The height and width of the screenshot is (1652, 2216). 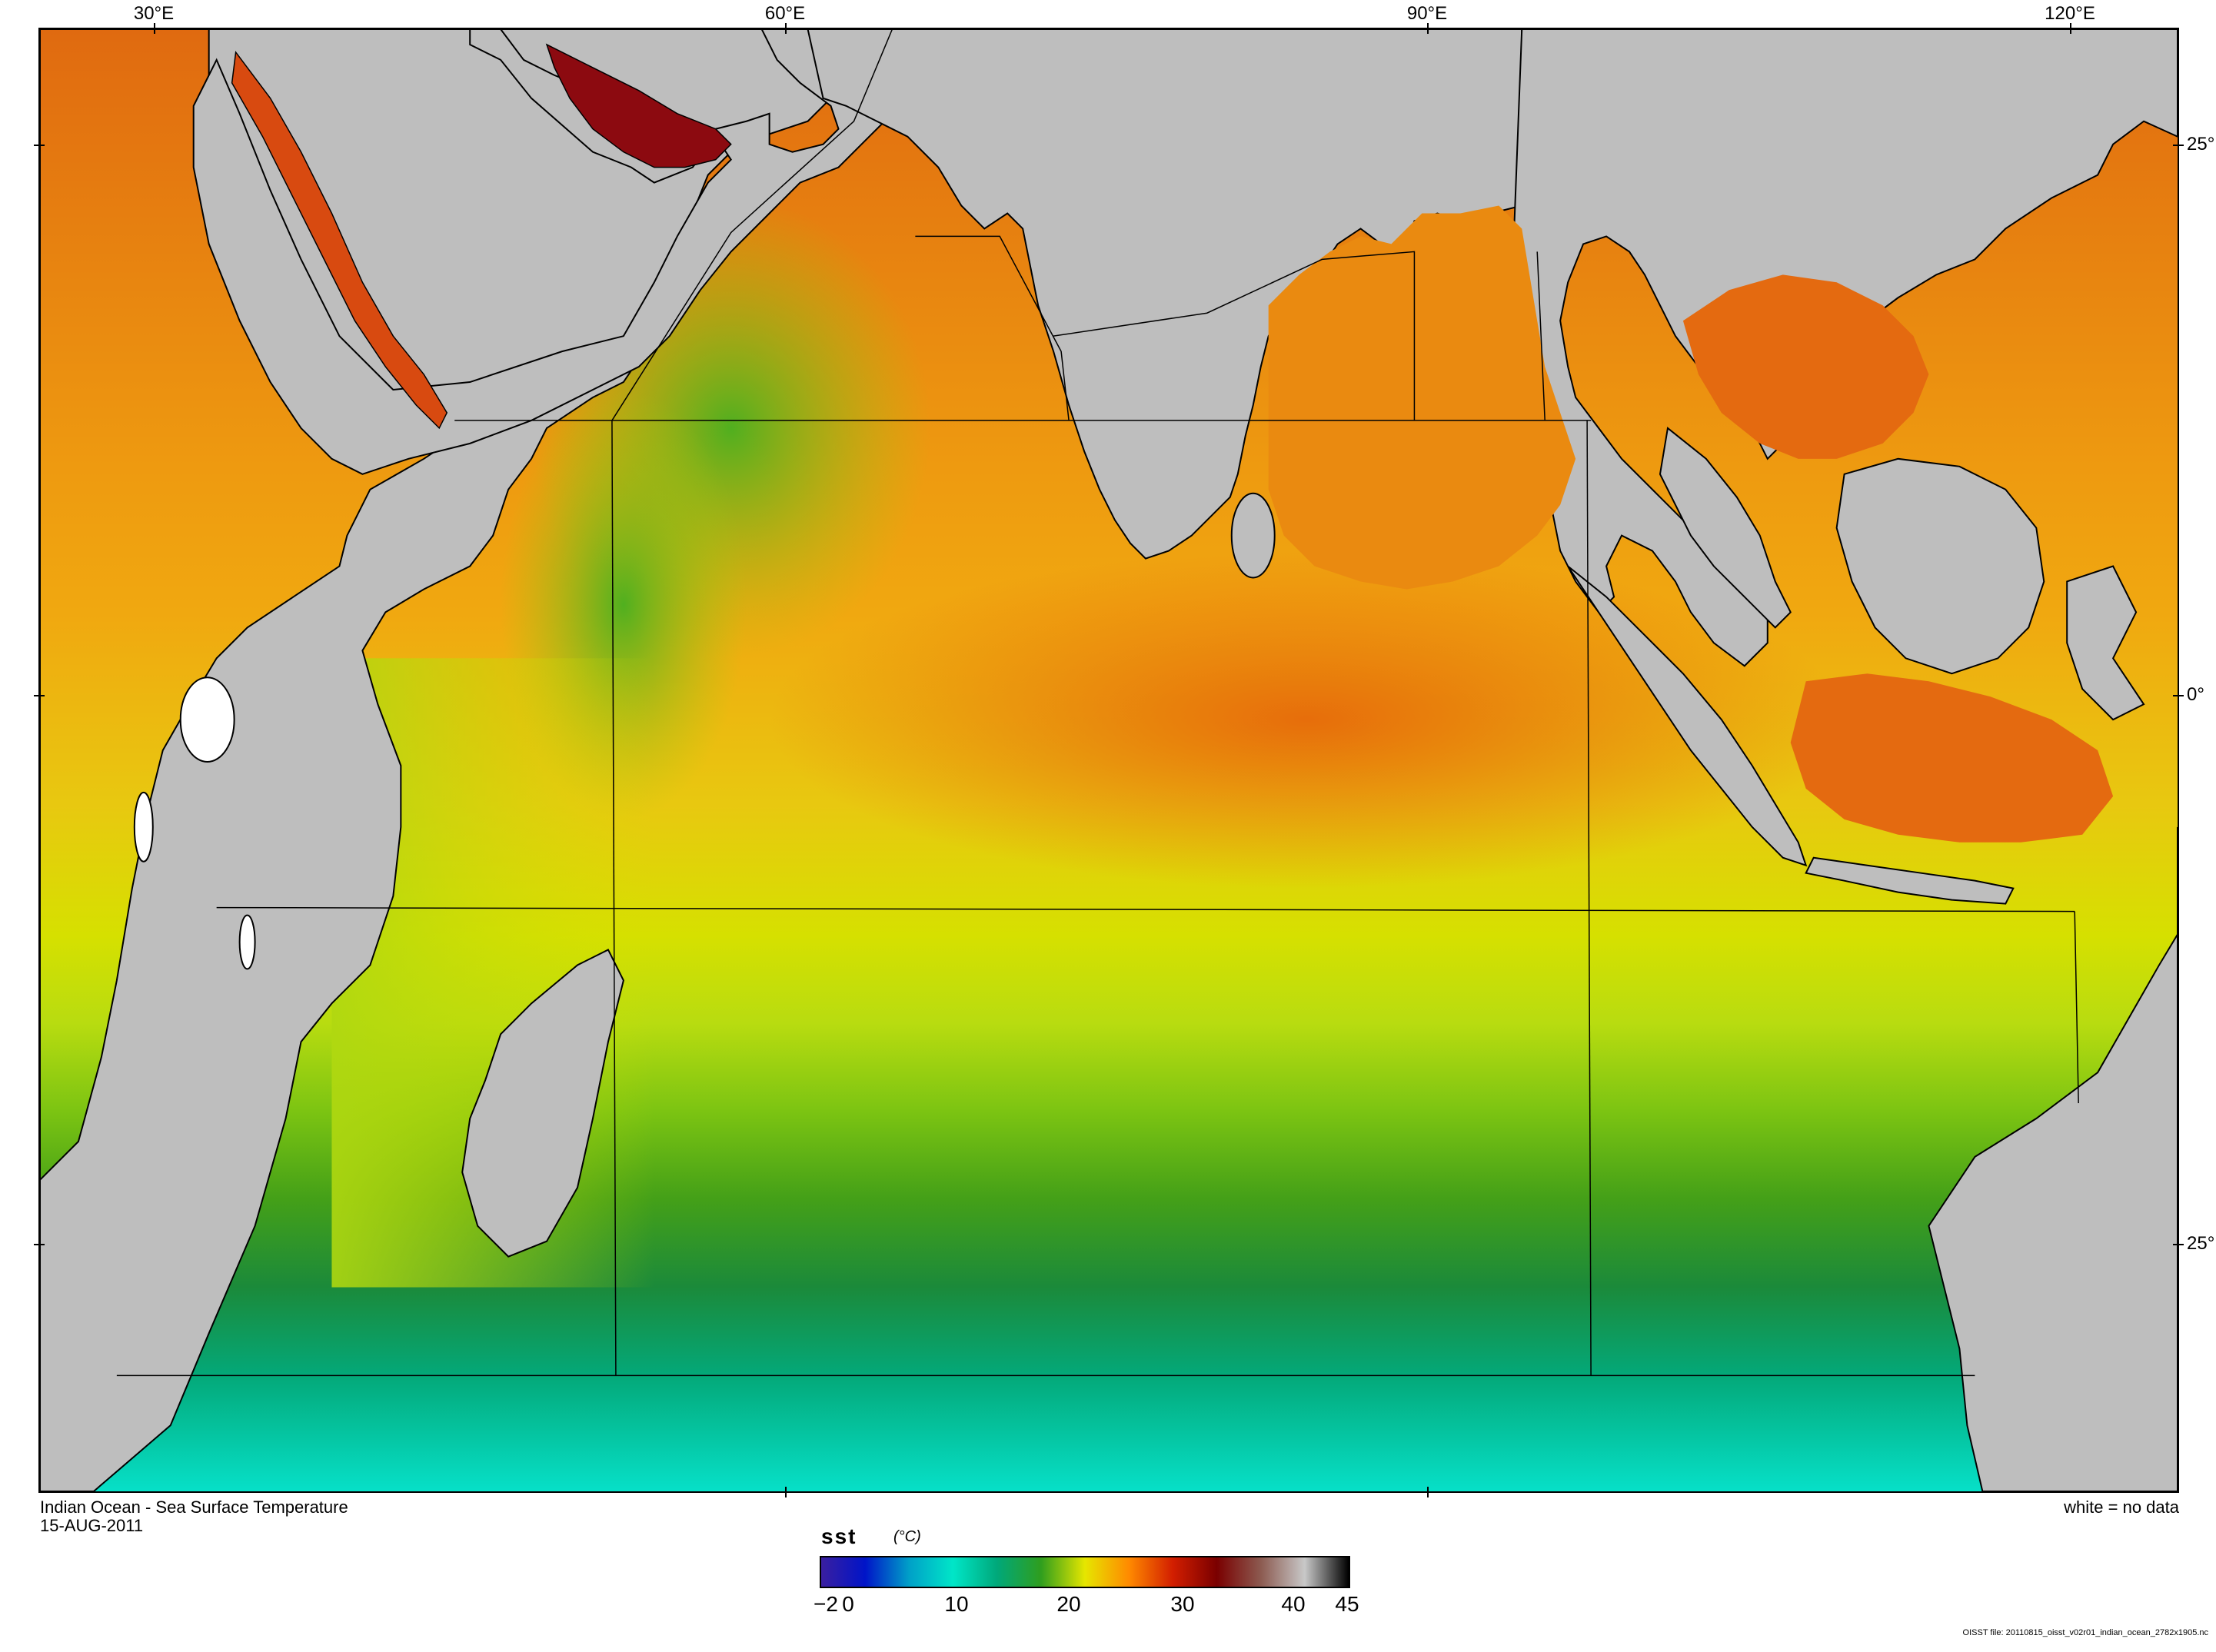 What do you see at coordinates (1068, 1604) in the screenshot?
I see `colorbar-tick-20: 20` at bounding box center [1068, 1604].